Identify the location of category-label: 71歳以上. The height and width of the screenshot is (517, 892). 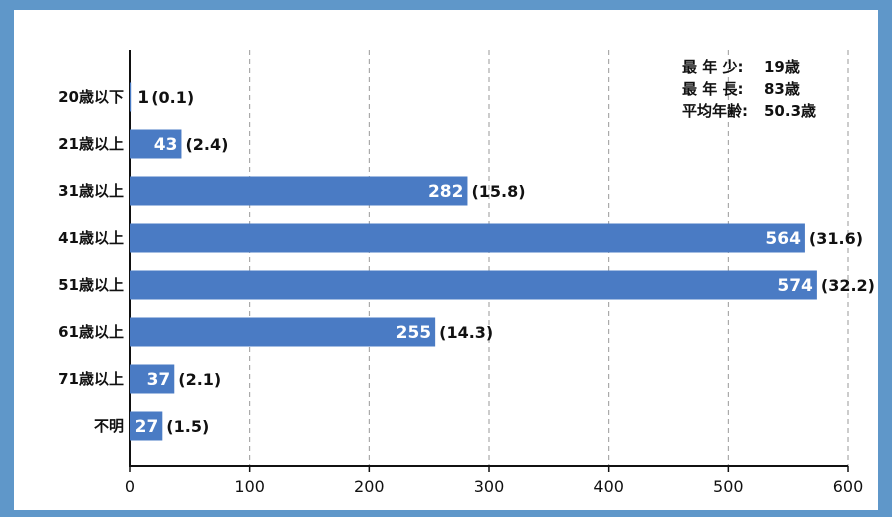
(91, 379).